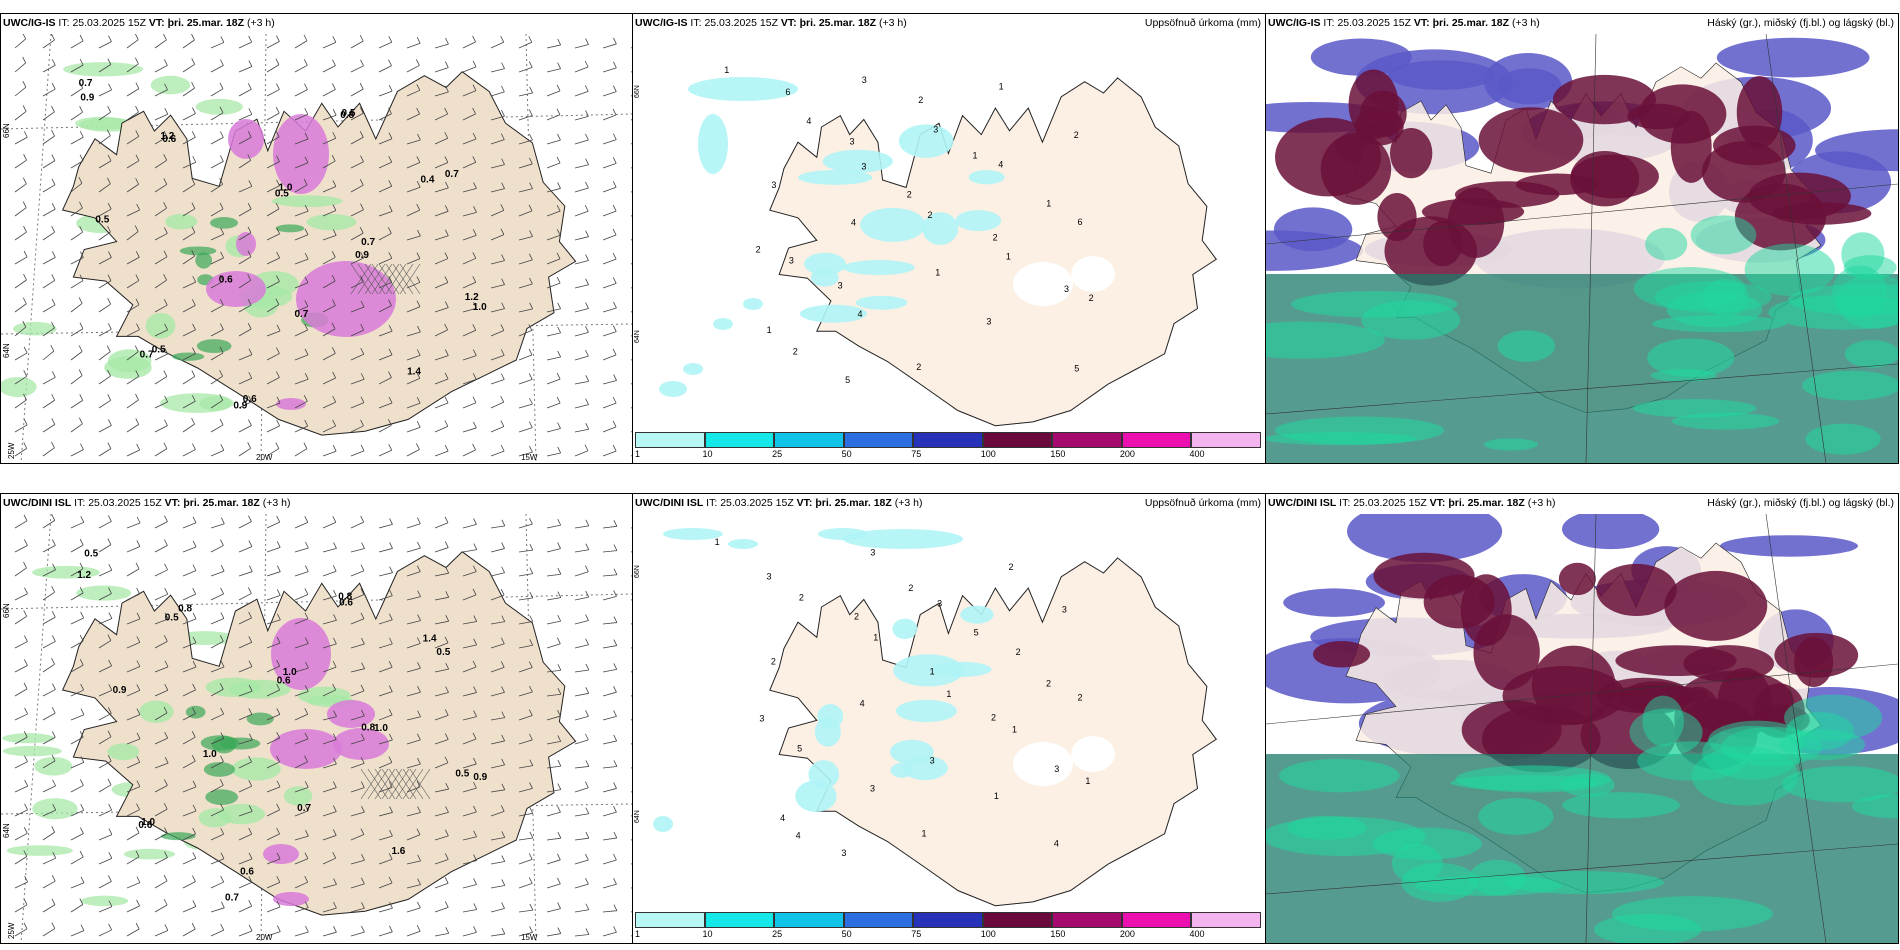 The width and height of the screenshot is (1900, 950). Describe the element at coordinates (84, 575) in the screenshot. I see `precip-amount-label: 1.2` at that location.